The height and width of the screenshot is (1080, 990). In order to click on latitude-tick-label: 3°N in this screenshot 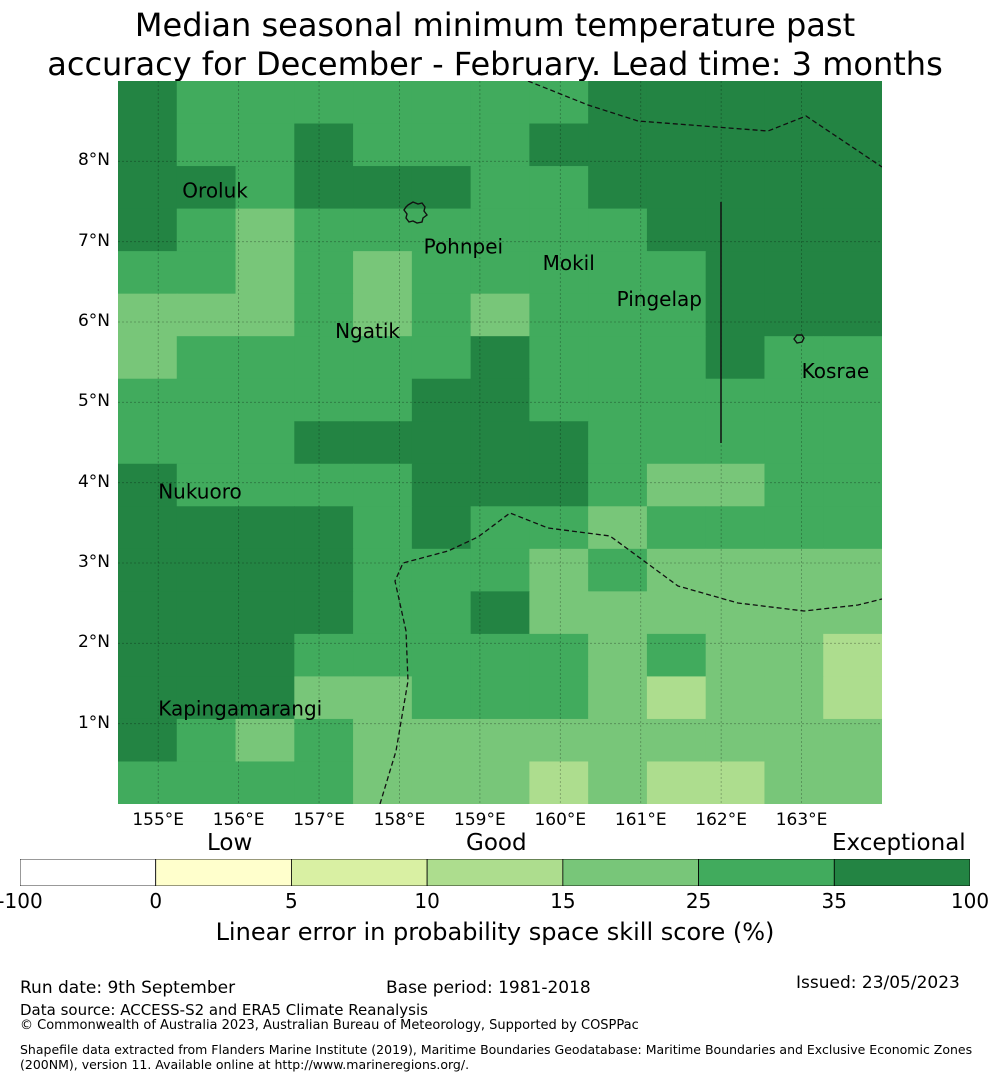, I will do `click(93, 562)`.